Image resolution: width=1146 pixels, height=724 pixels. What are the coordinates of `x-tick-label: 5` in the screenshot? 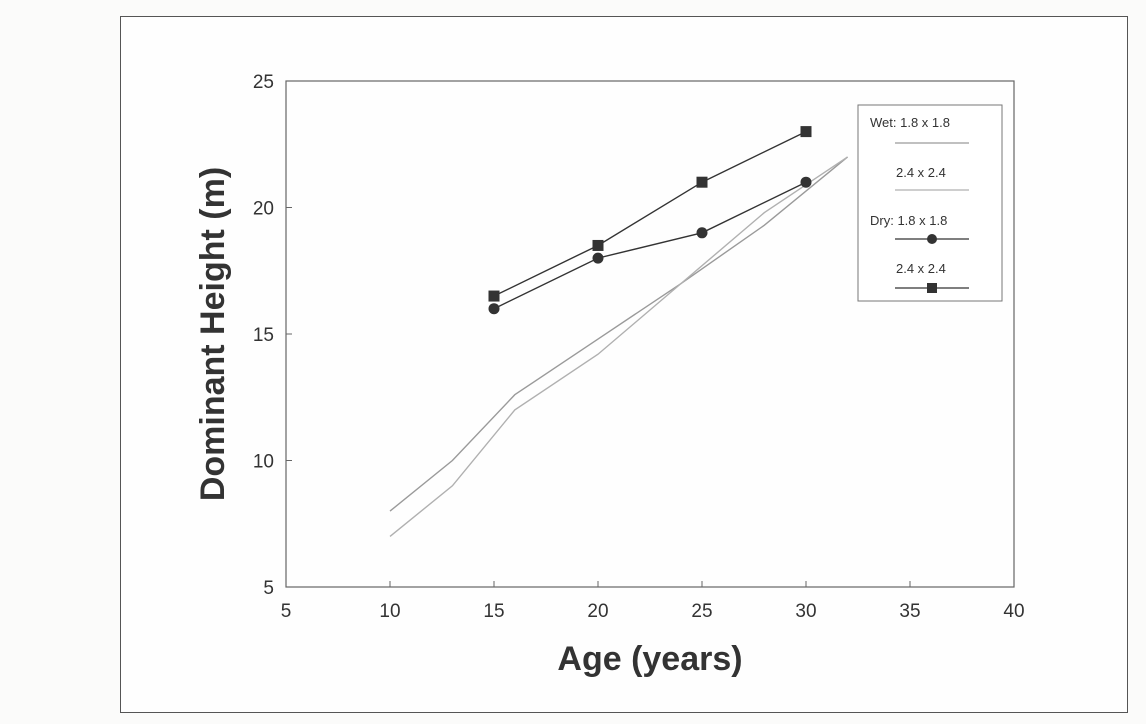 It's located at (286, 611).